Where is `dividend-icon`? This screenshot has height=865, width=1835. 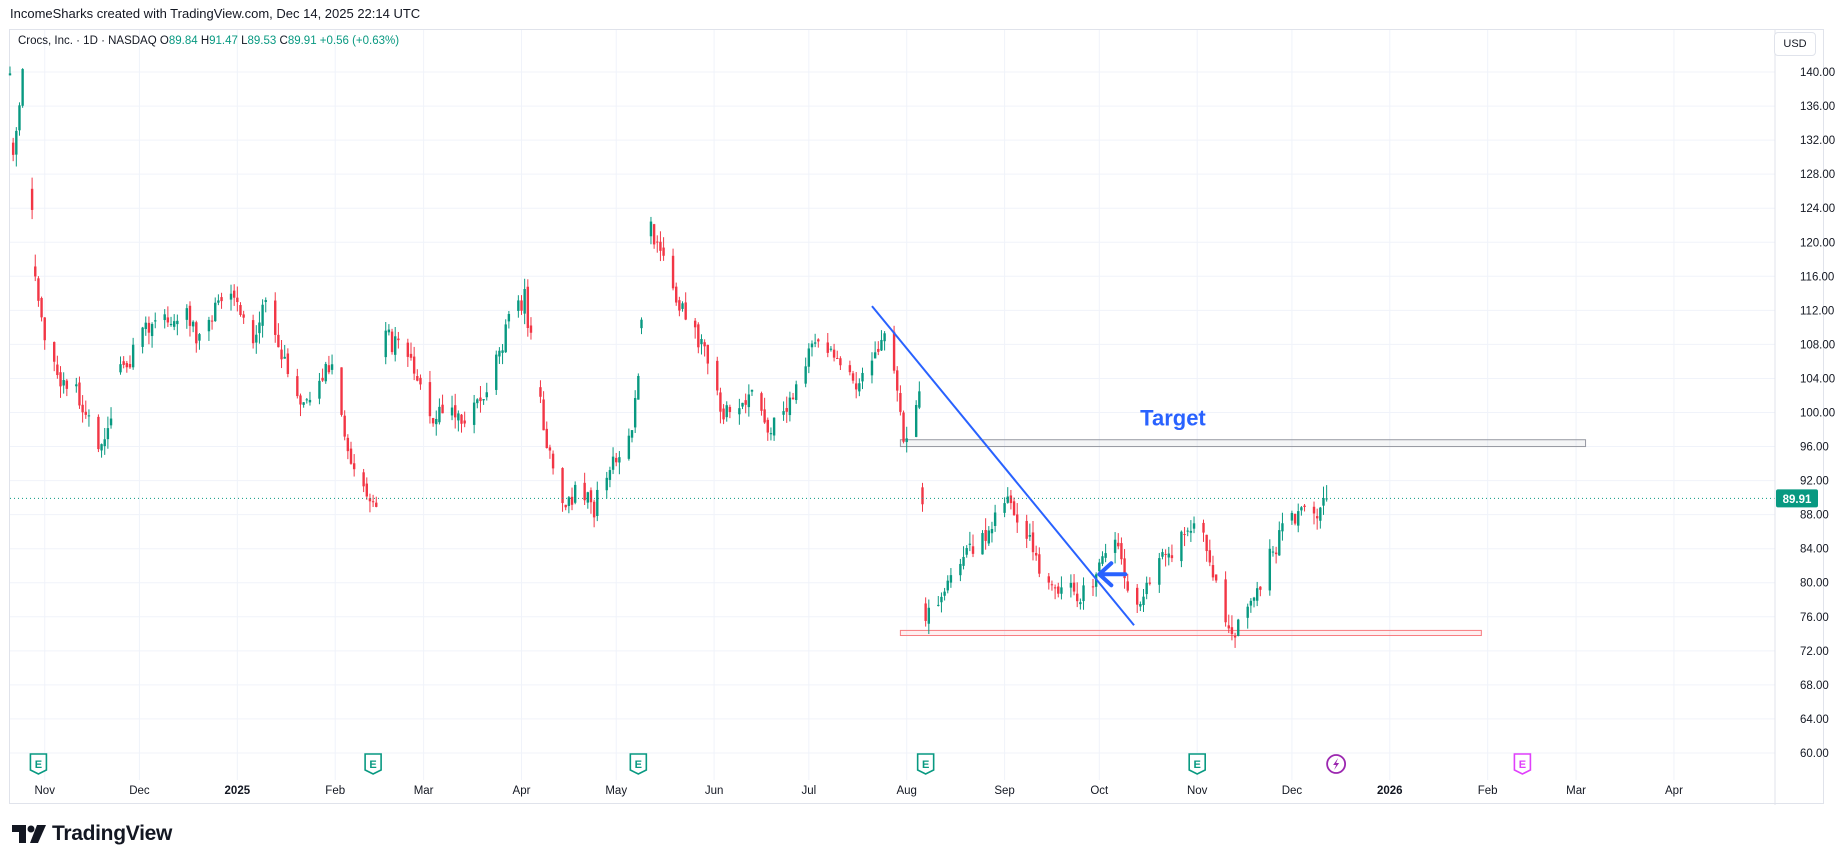 dividend-icon is located at coordinates (1336, 764).